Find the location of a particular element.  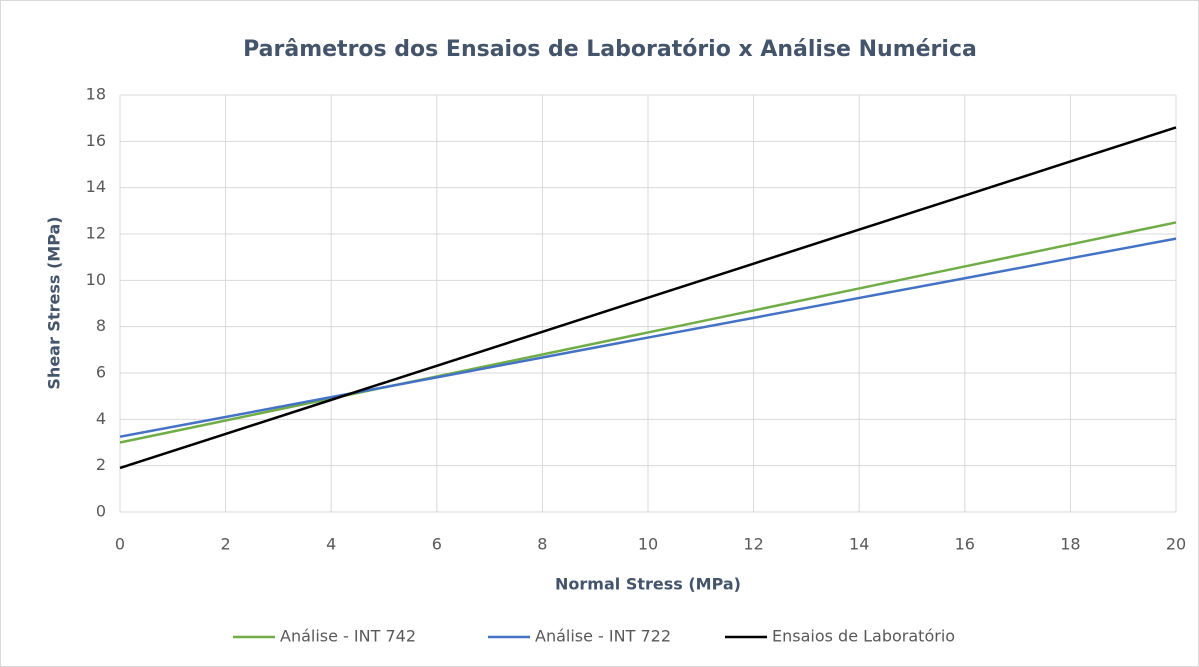

y-tick-label: 14 is located at coordinates (96, 186).